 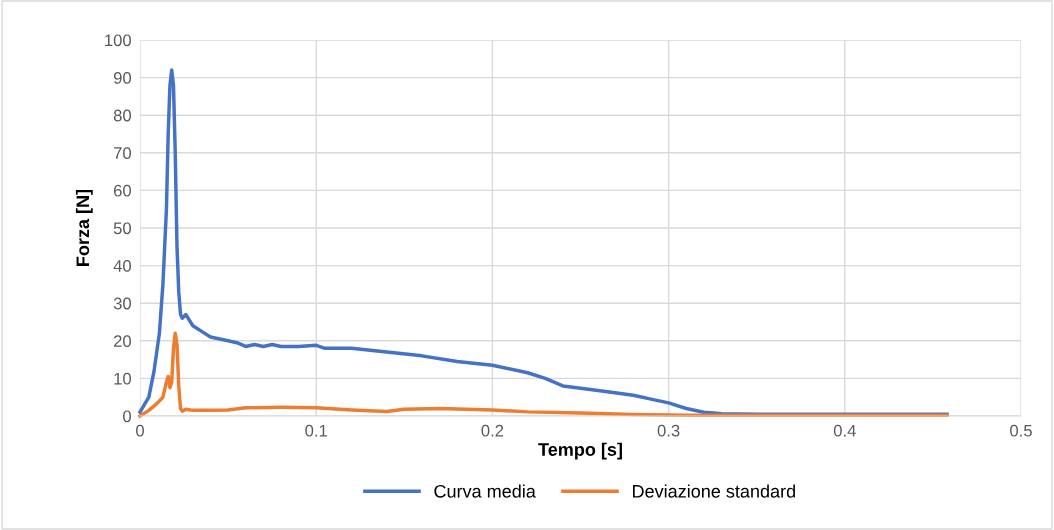 I want to click on x-tick-label: 0, so click(x=140, y=430).